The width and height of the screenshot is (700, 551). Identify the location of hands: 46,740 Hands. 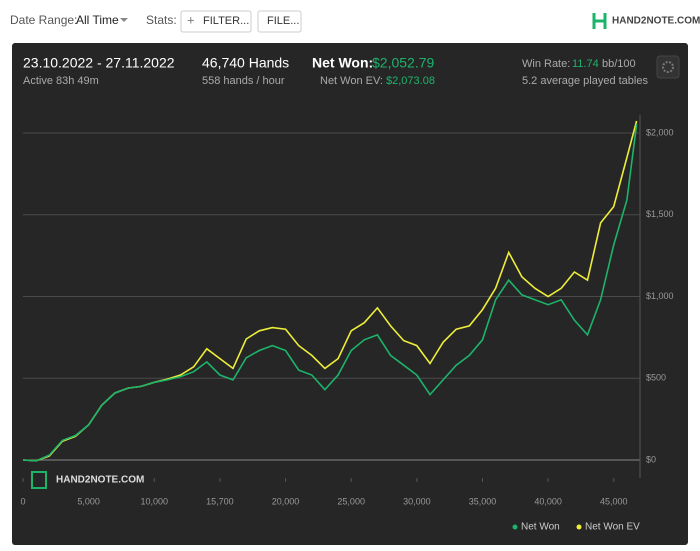
(245, 63).